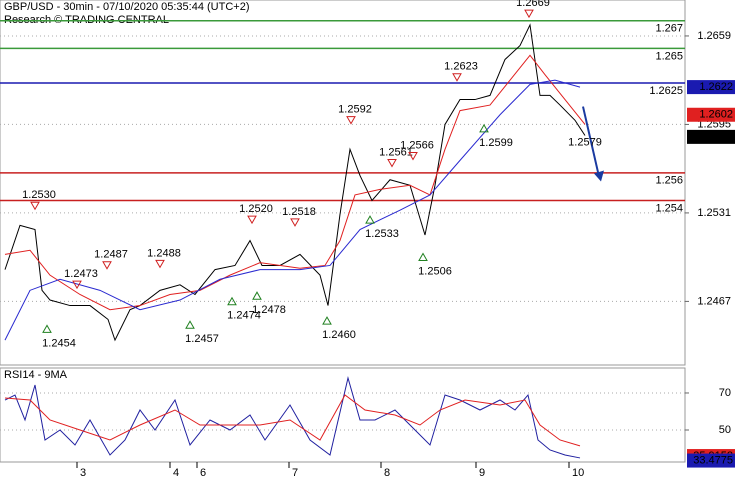  Describe the element at coordinates (339, 335) in the screenshot. I see `annotation-label: 1.2460` at that location.